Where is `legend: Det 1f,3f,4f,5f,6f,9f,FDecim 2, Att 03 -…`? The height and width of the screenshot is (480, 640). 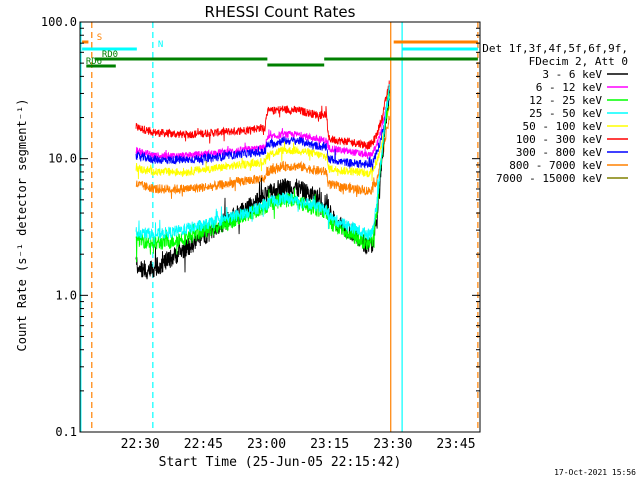
legend: Det 1f,3f,4f,5f,6f,9f,FDecim 2, Att 03 -… is located at coordinates (555, 113).